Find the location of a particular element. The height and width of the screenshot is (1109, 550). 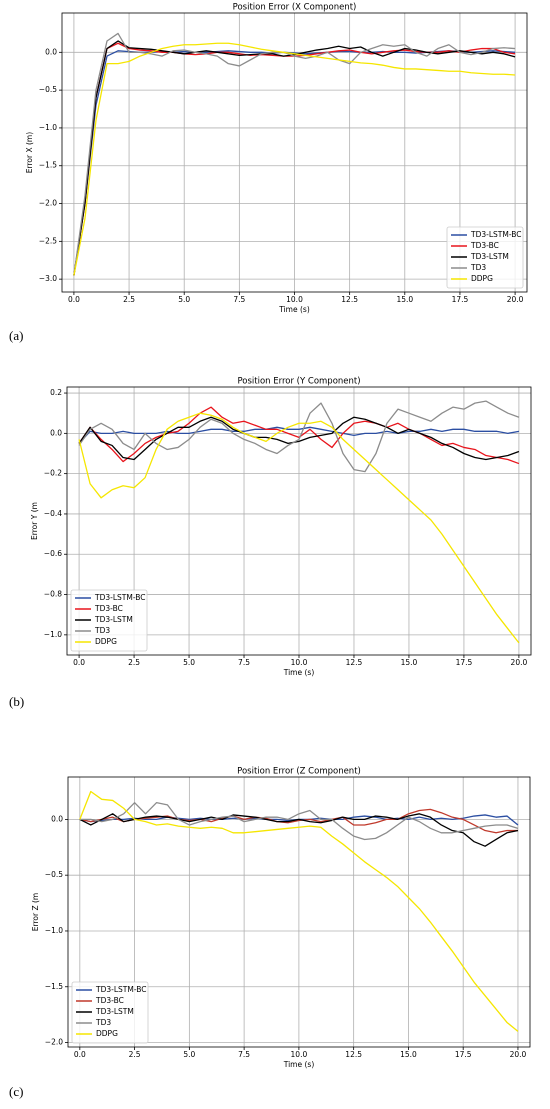

chart-title: Position Error (X Component) is located at coordinates (295, 8).